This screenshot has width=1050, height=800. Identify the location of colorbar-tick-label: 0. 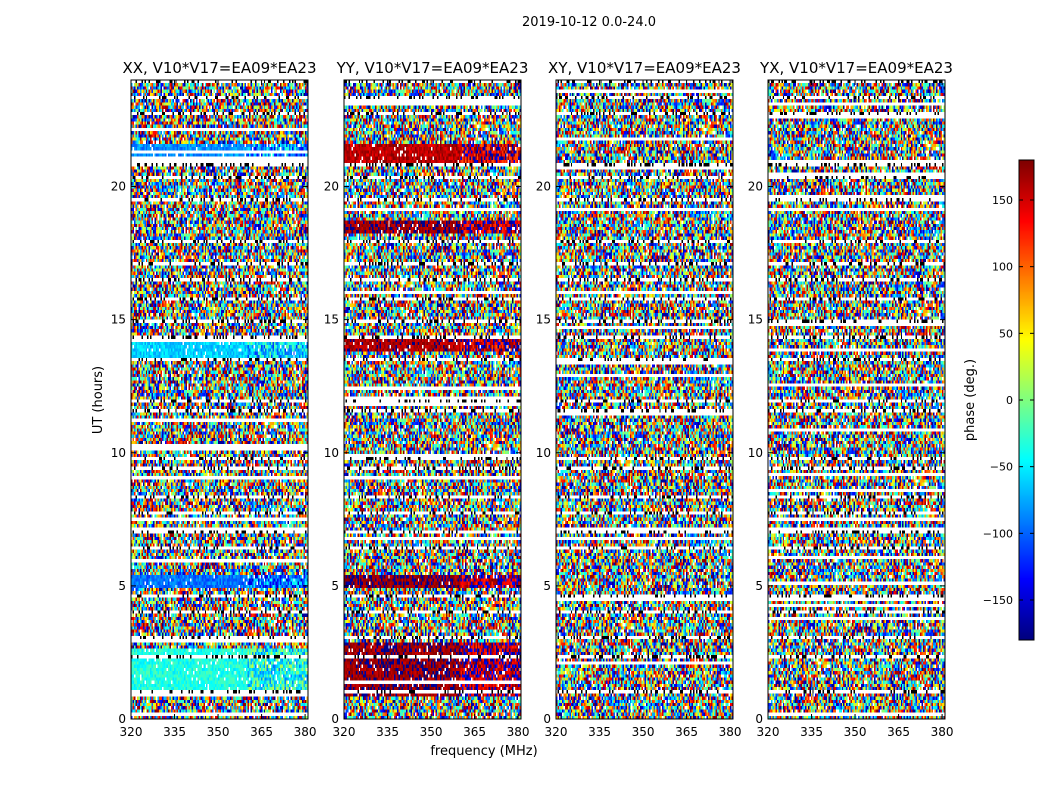
(1009, 400).